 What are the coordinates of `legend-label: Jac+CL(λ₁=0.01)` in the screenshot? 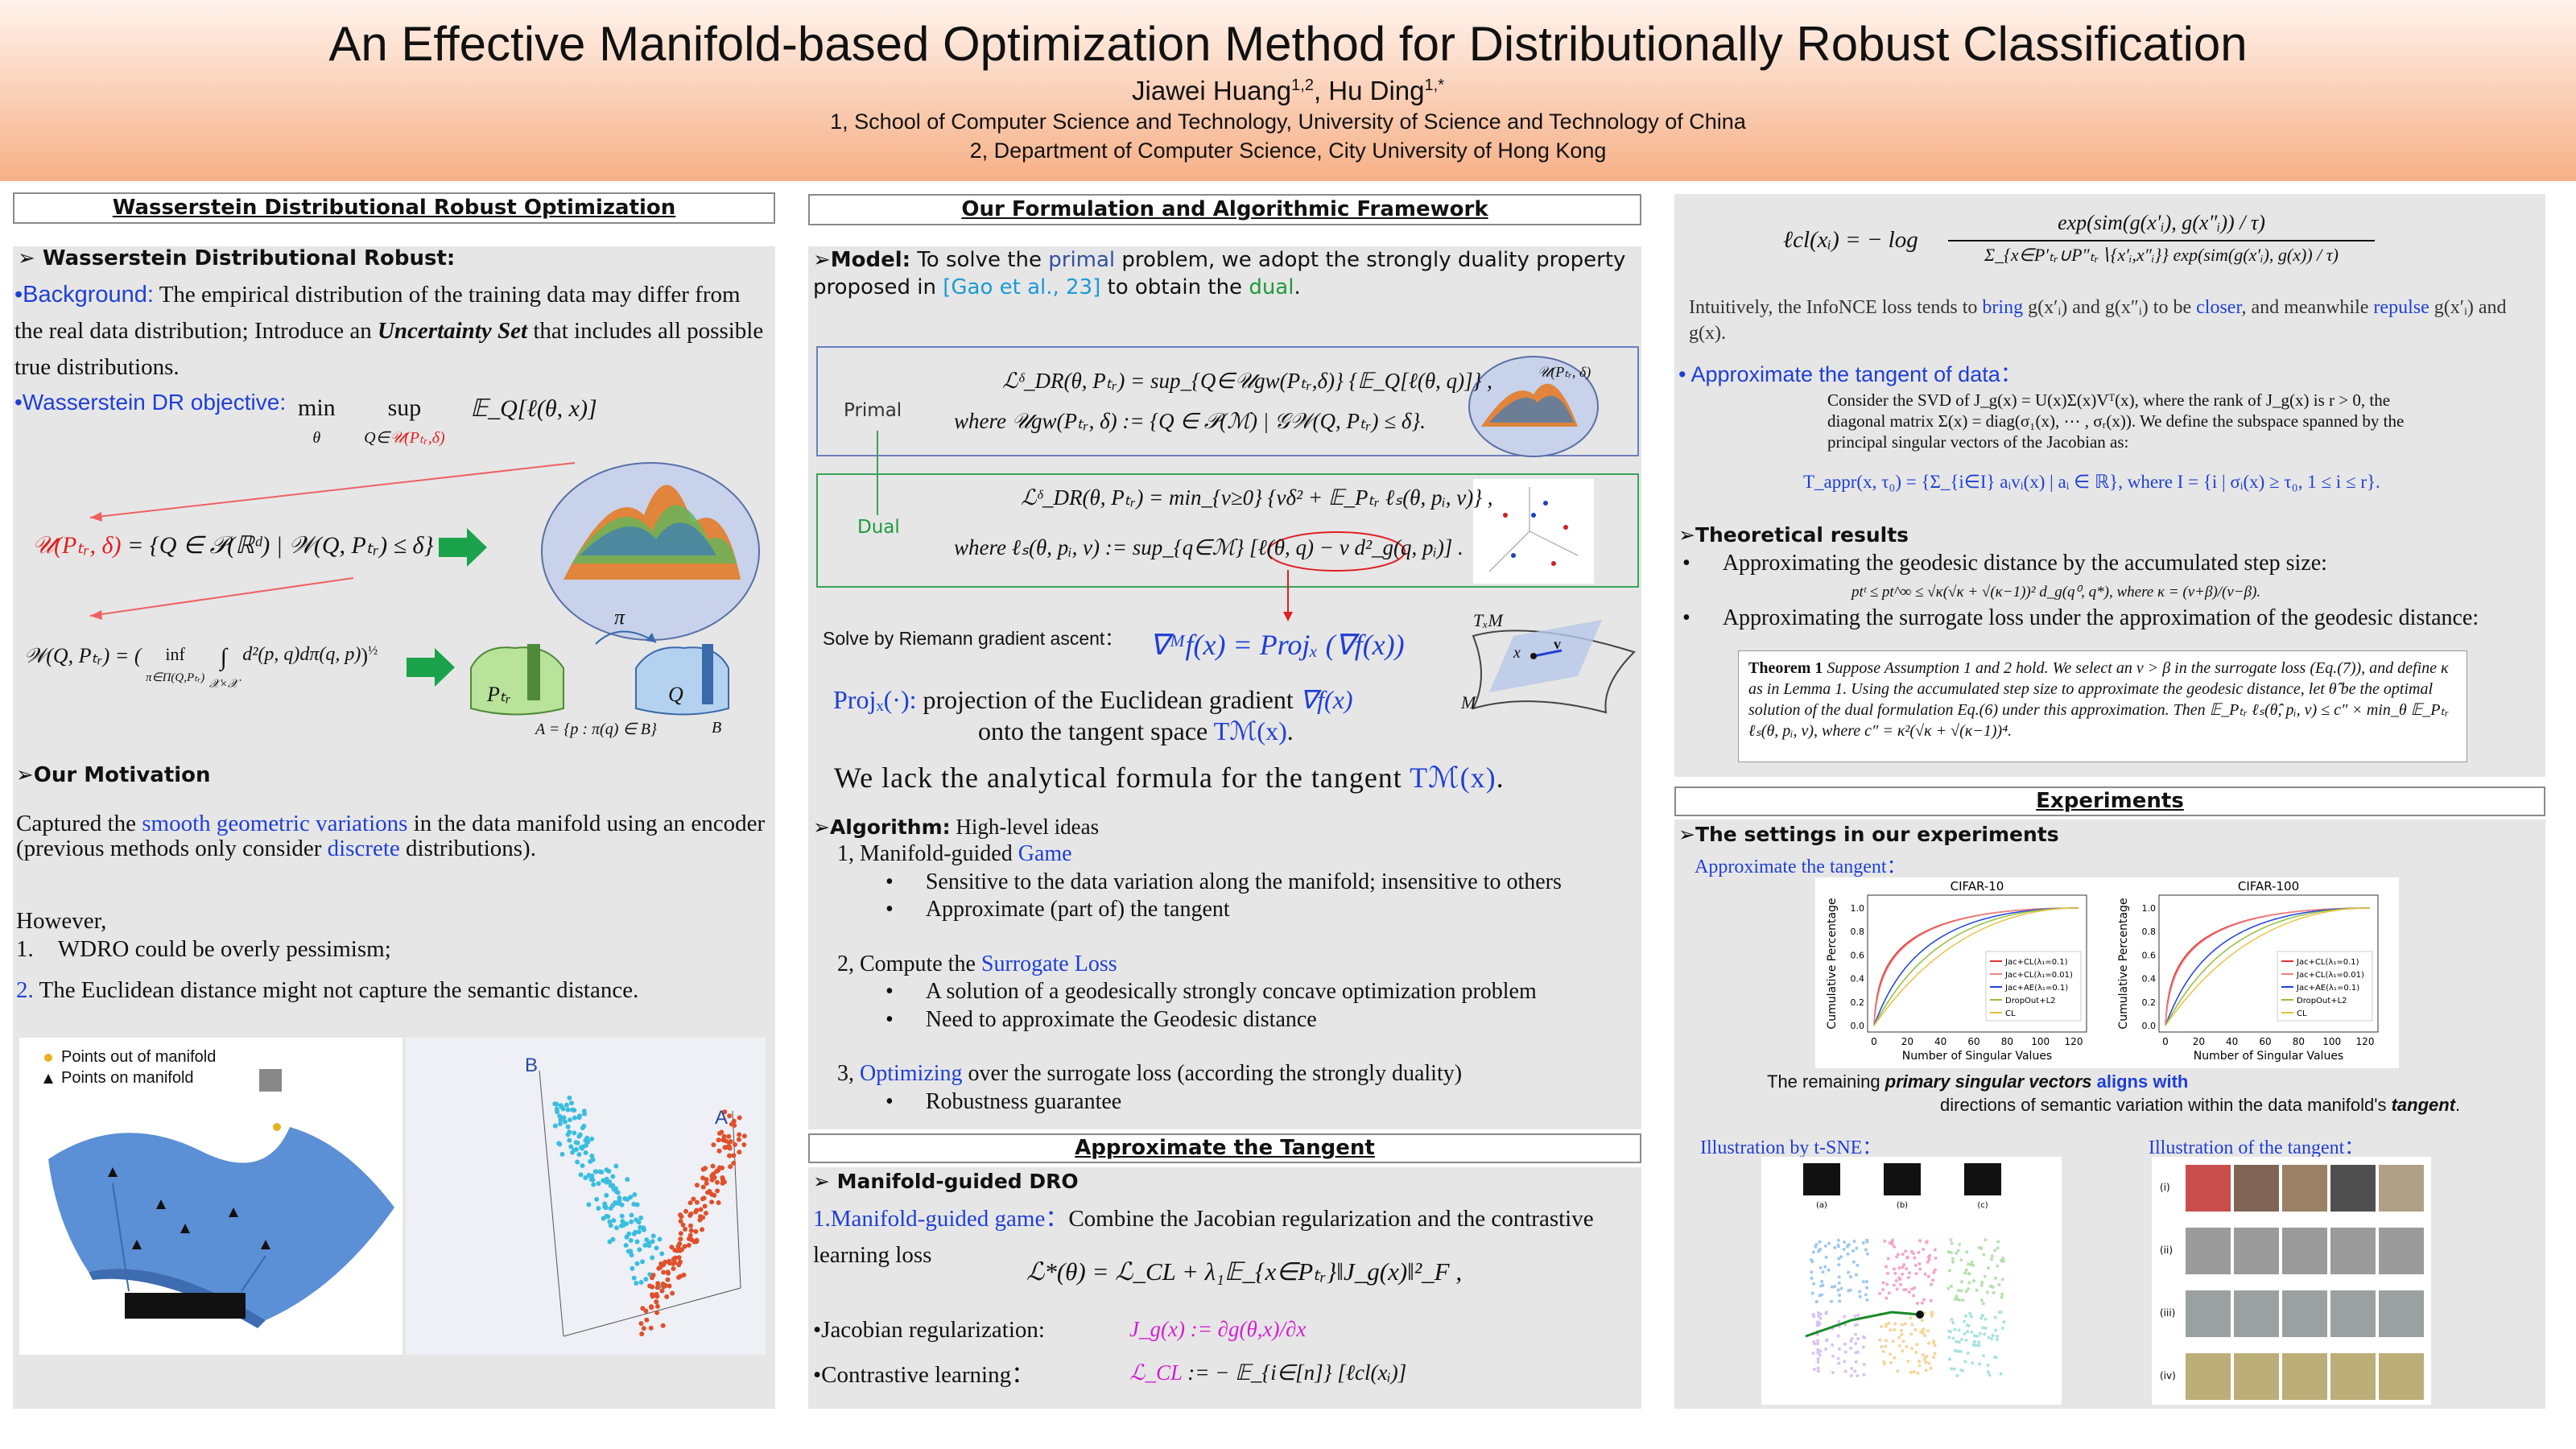 It's located at (2038, 975).